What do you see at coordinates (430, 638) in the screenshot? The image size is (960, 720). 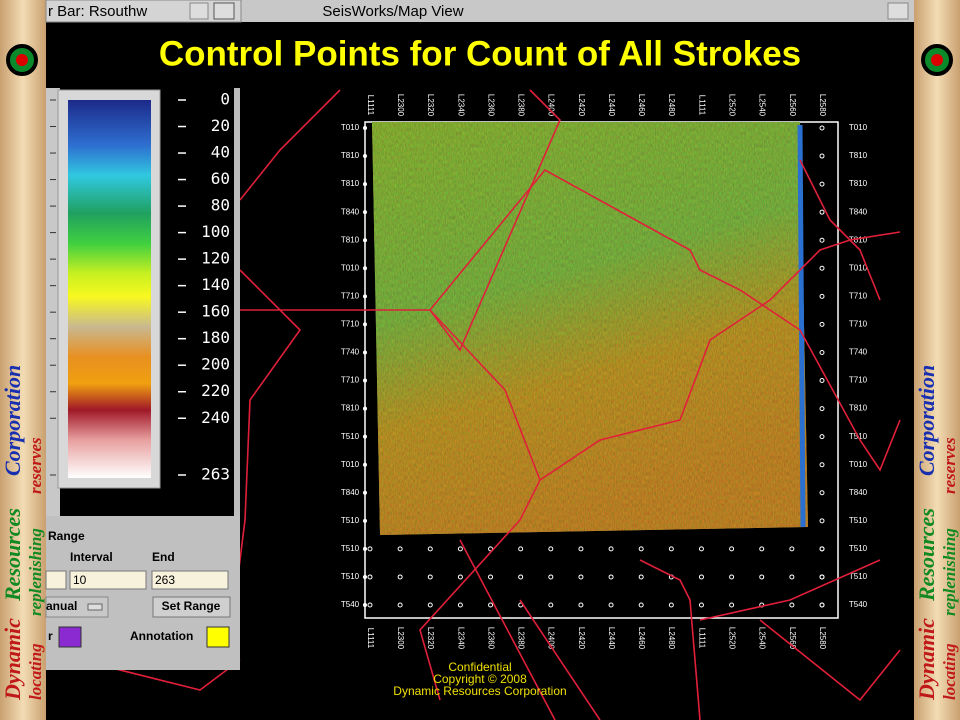 I see `column-label: L2320` at bounding box center [430, 638].